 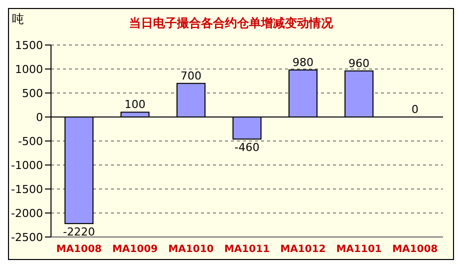 What do you see at coordinates (359, 250) in the screenshot?
I see `x-tick-label: MA1101` at bounding box center [359, 250].